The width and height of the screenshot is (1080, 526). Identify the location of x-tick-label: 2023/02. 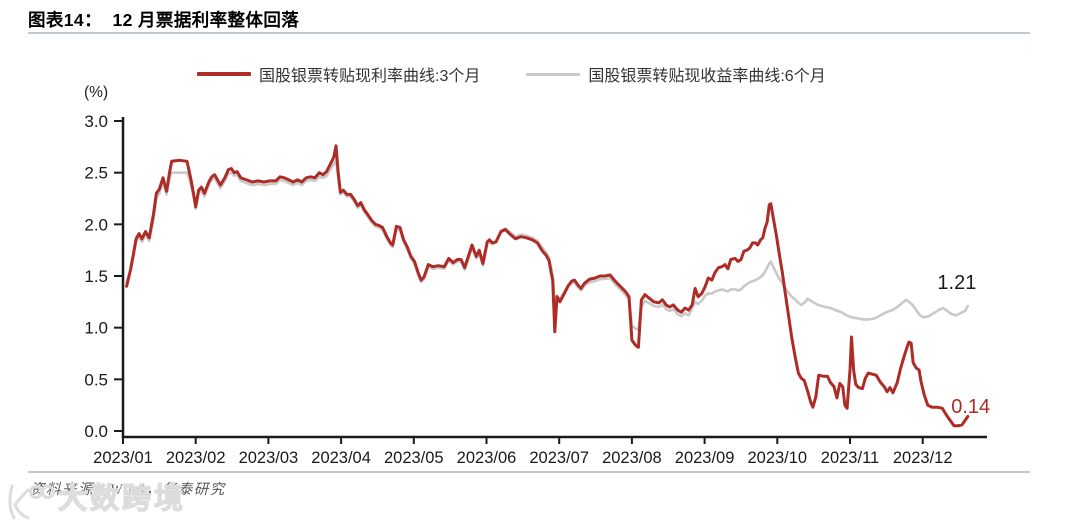
(196, 458).